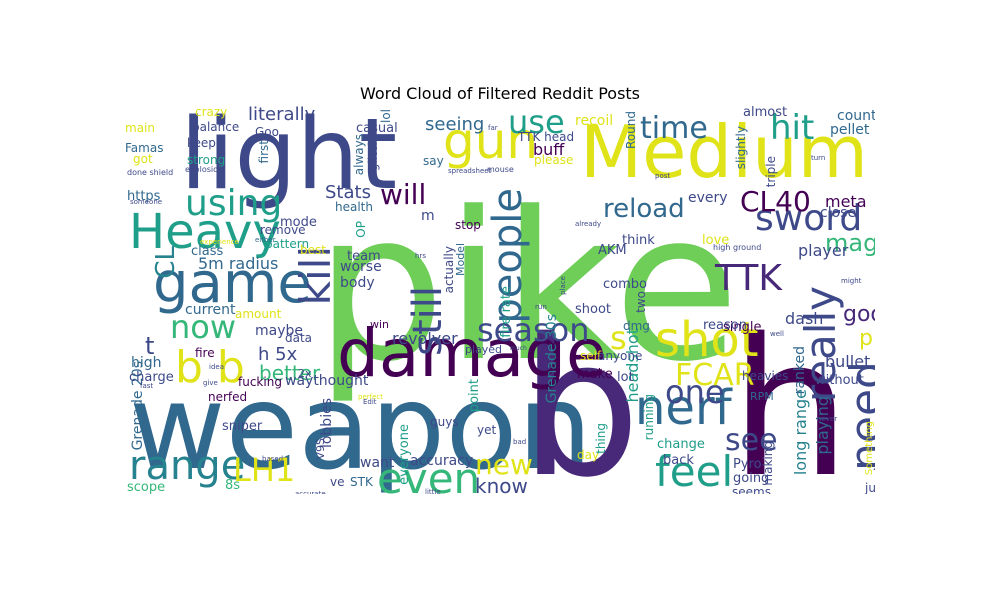 The height and width of the screenshot is (600, 1000). Describe the element at coordinates (491, 141) in the screenshot. I see `cloud-word: gun` at that location.